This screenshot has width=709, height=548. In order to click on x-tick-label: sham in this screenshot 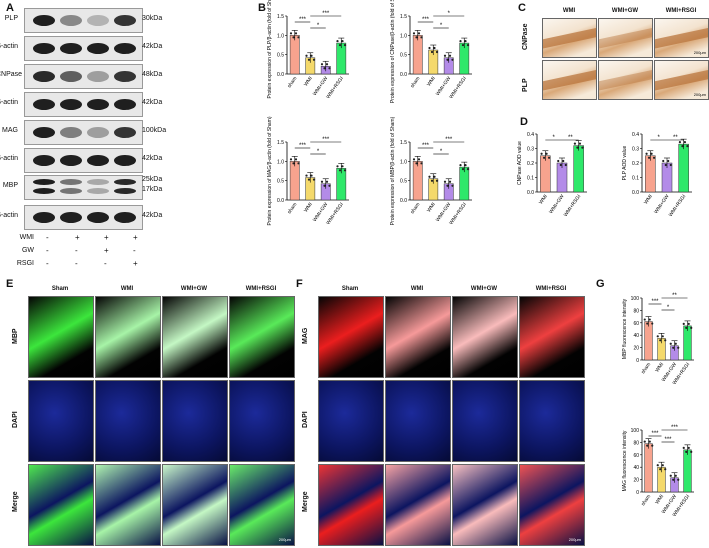, I will do `click(415, 82)`.